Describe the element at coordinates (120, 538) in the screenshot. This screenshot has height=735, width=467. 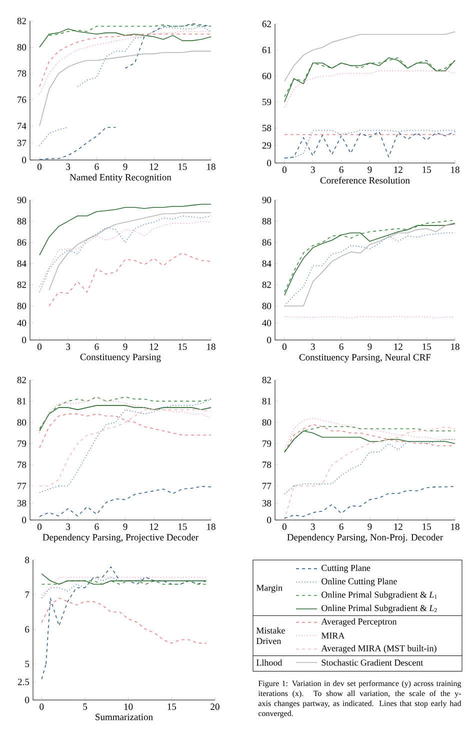
I see `x-axis-title: Dependency Parsing, Projective Decoder` at that location.